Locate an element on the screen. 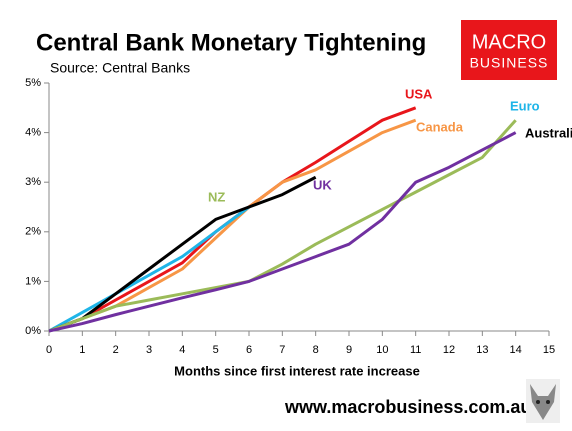  logo-box is located at coordinates (509, 50).